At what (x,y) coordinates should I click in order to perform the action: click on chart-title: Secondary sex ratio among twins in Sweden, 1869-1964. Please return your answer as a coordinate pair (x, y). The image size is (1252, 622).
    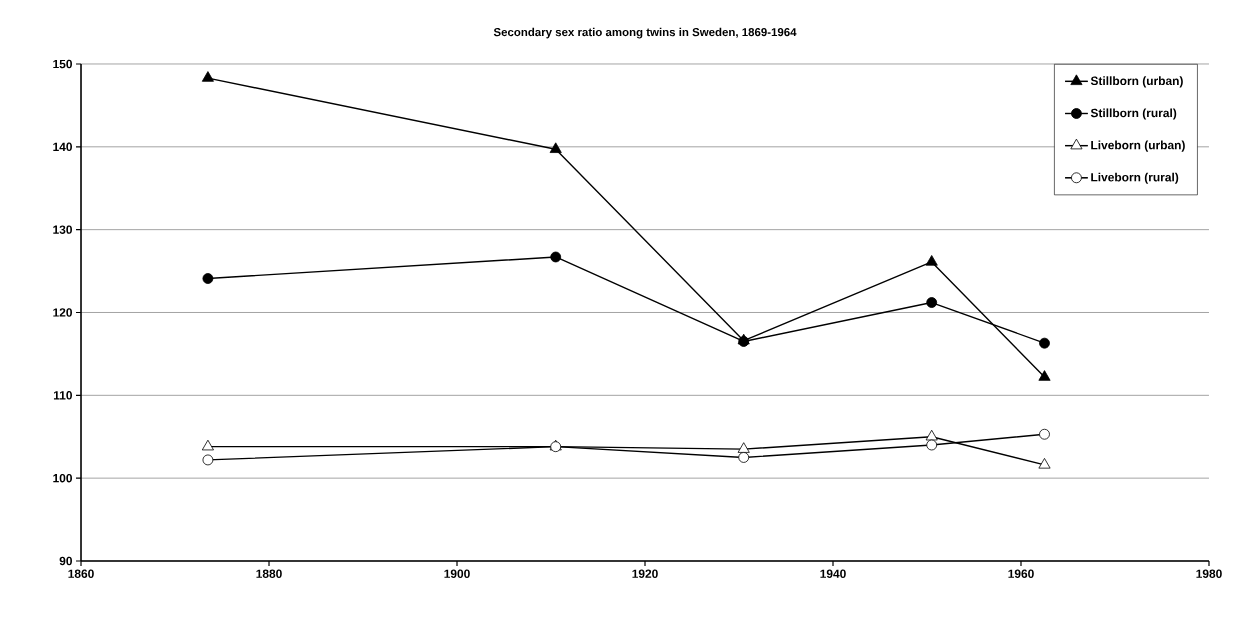
    Looking at the image, I should click on (645, 33).